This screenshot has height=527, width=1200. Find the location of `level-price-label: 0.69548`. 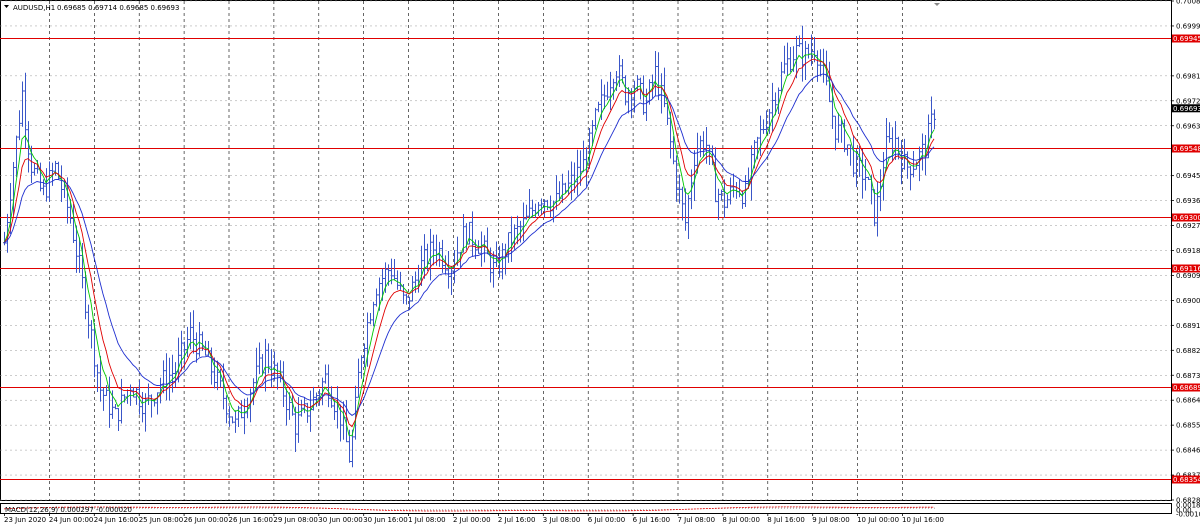

level-price-label: 0.69548 is located at coordinates (1186, 149).